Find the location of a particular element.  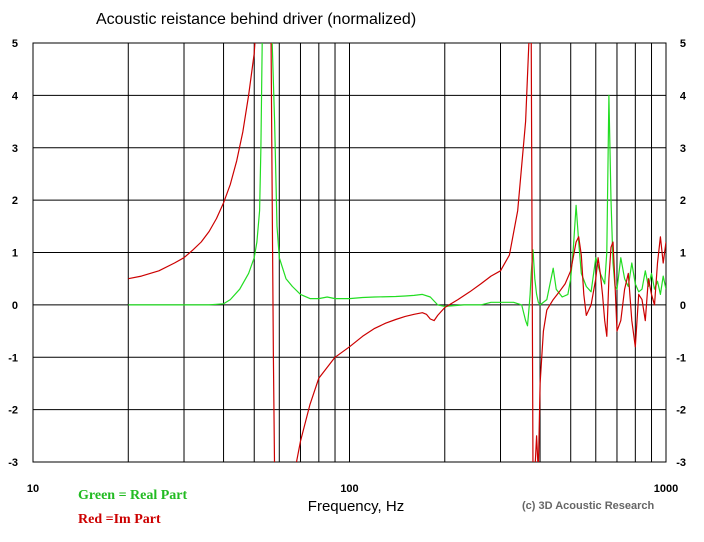

x-axis-label: Frequency, Hz is located at coordinates (356, 506).